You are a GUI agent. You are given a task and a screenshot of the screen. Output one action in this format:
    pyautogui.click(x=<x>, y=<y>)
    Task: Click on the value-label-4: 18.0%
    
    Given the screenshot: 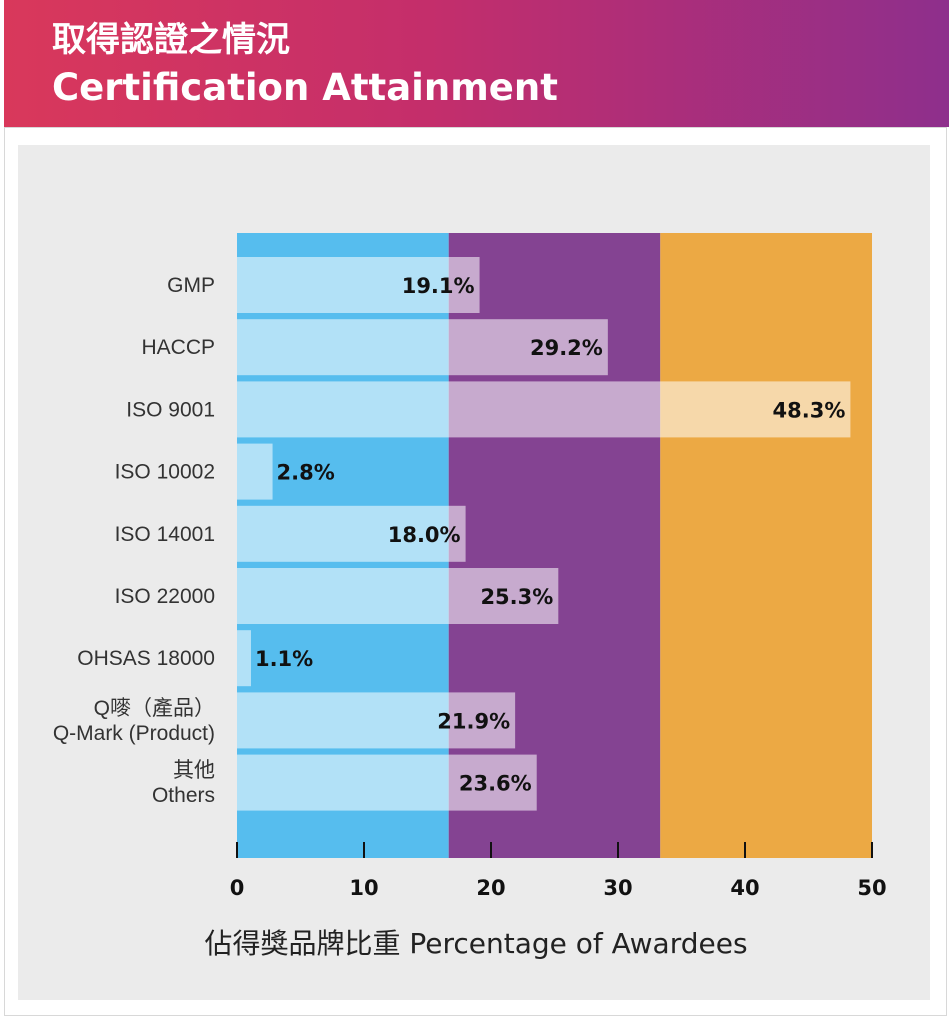 What is the action you would take?
    pyautogui.click(x=424, y=535)
    